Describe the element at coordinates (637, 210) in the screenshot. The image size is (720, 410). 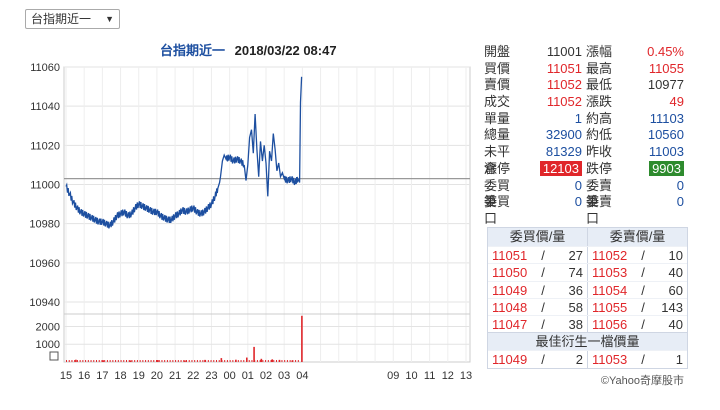
I see `quote-cell: 委賣口 0` at that location.